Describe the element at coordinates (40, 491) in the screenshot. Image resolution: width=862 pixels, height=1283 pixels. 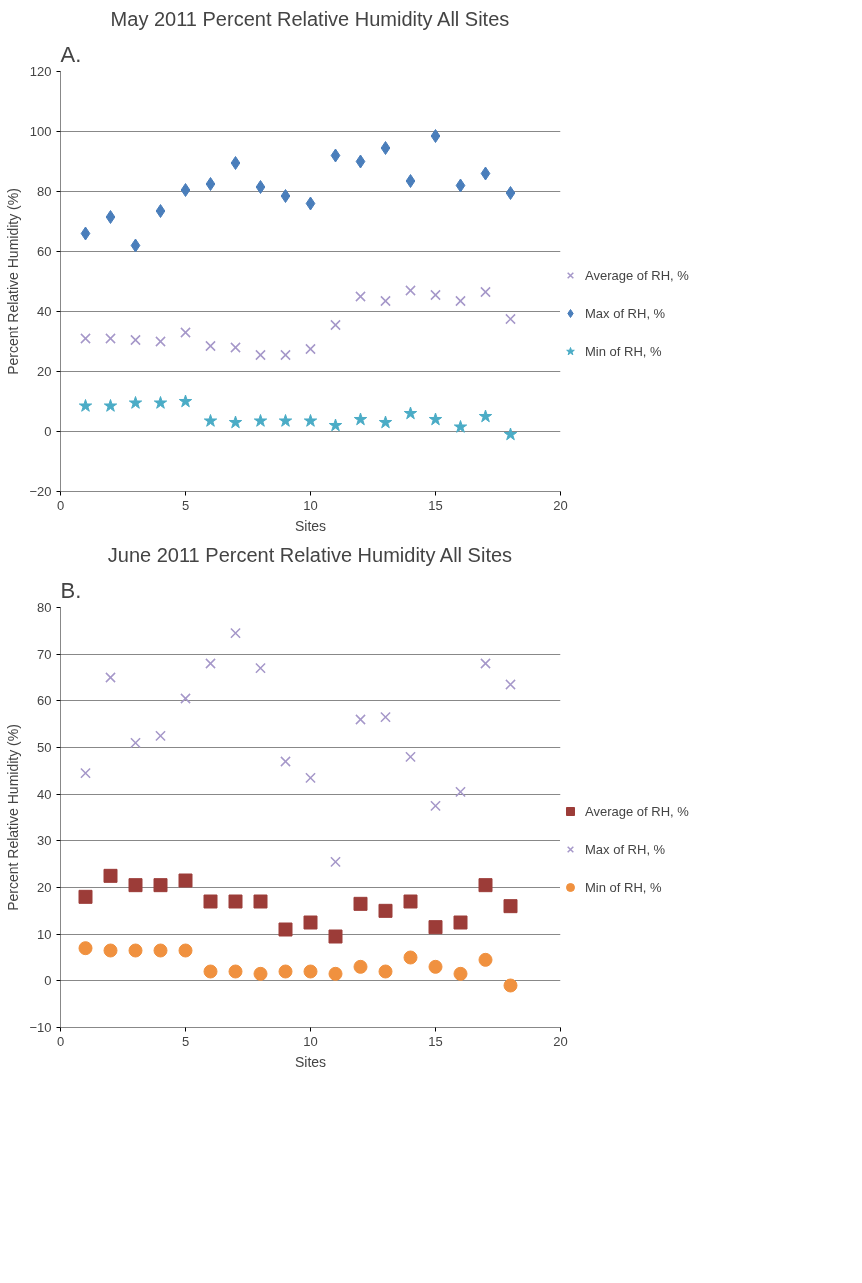
I see `y-tick-label: −20` at that location.